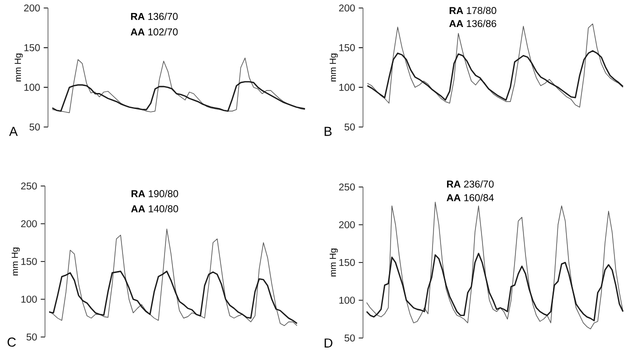 The image size is (625, 360). Describe the element at coordinates (472, 24) in the screenshot. I see `annotation: AA 136/86` at that location.